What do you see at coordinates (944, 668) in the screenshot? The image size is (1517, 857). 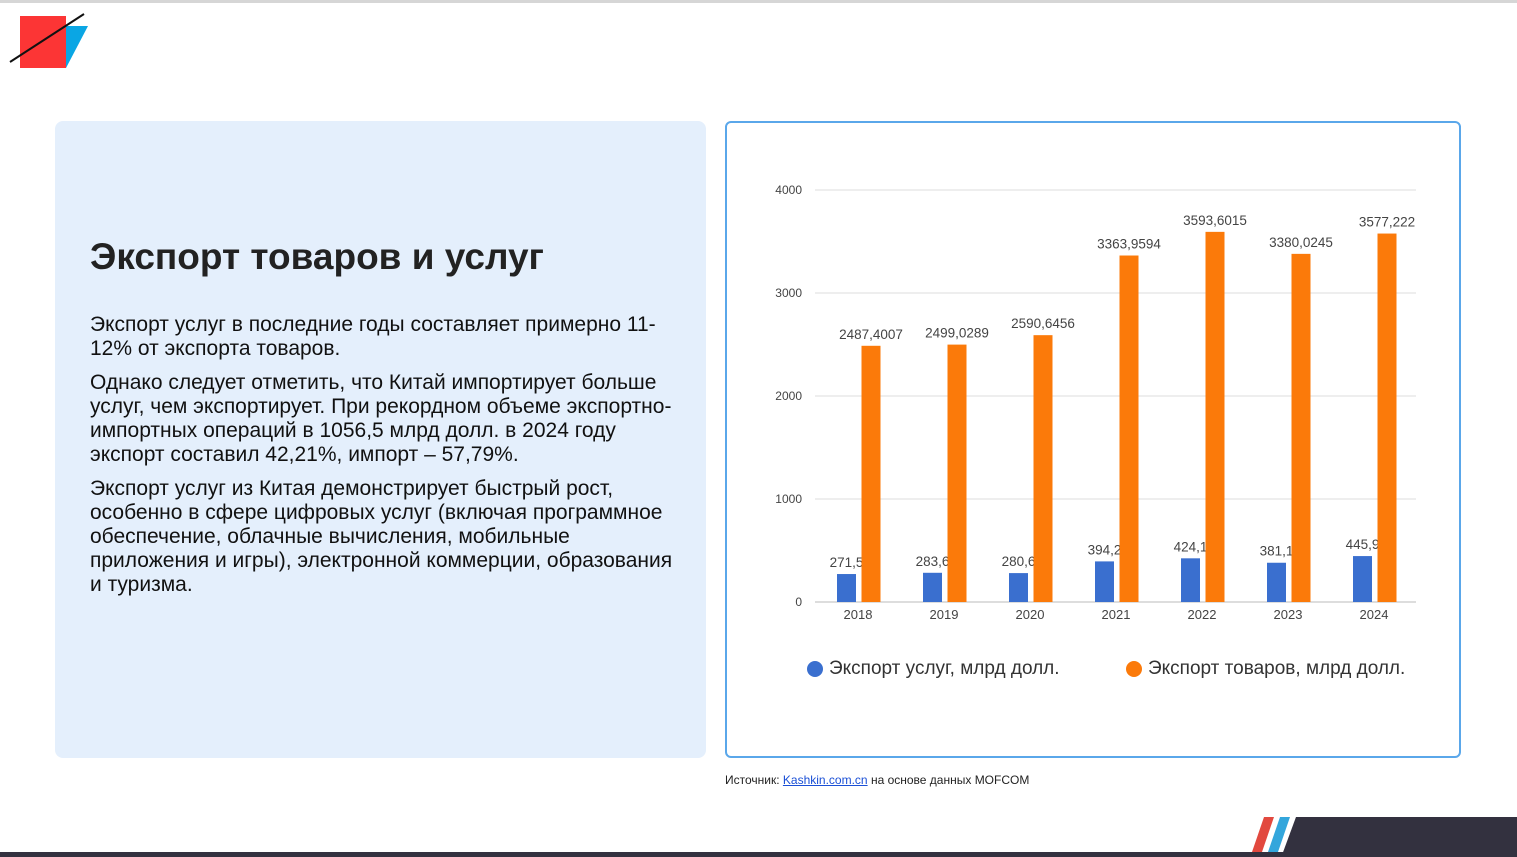 I see `legend-label: Экспорт услуг, млрд долл.` at bounding box center [944, 668].